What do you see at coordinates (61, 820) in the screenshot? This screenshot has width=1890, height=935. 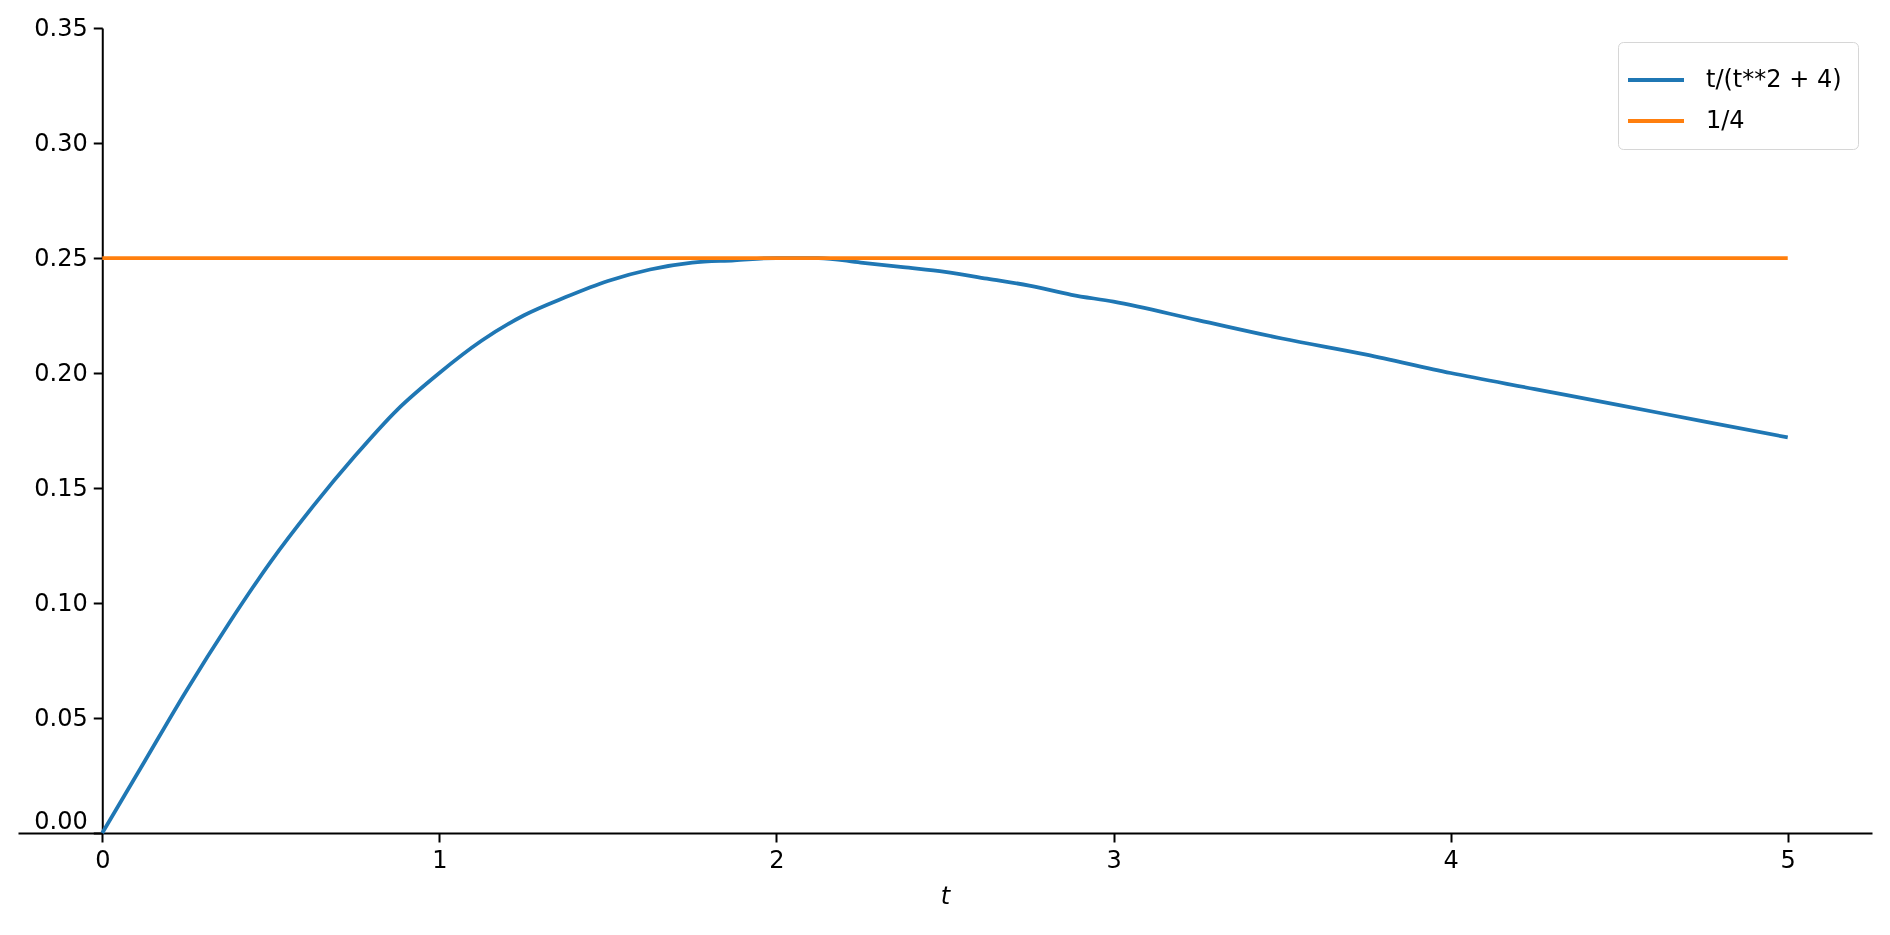 I see `y-tick-label: 0.00` at bounding box center [61, 820].